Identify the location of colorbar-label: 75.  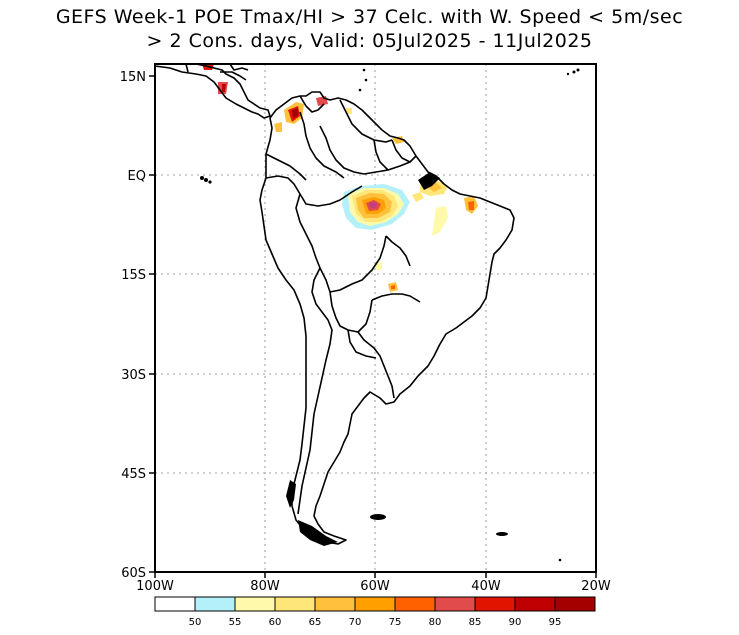
(395, 622).